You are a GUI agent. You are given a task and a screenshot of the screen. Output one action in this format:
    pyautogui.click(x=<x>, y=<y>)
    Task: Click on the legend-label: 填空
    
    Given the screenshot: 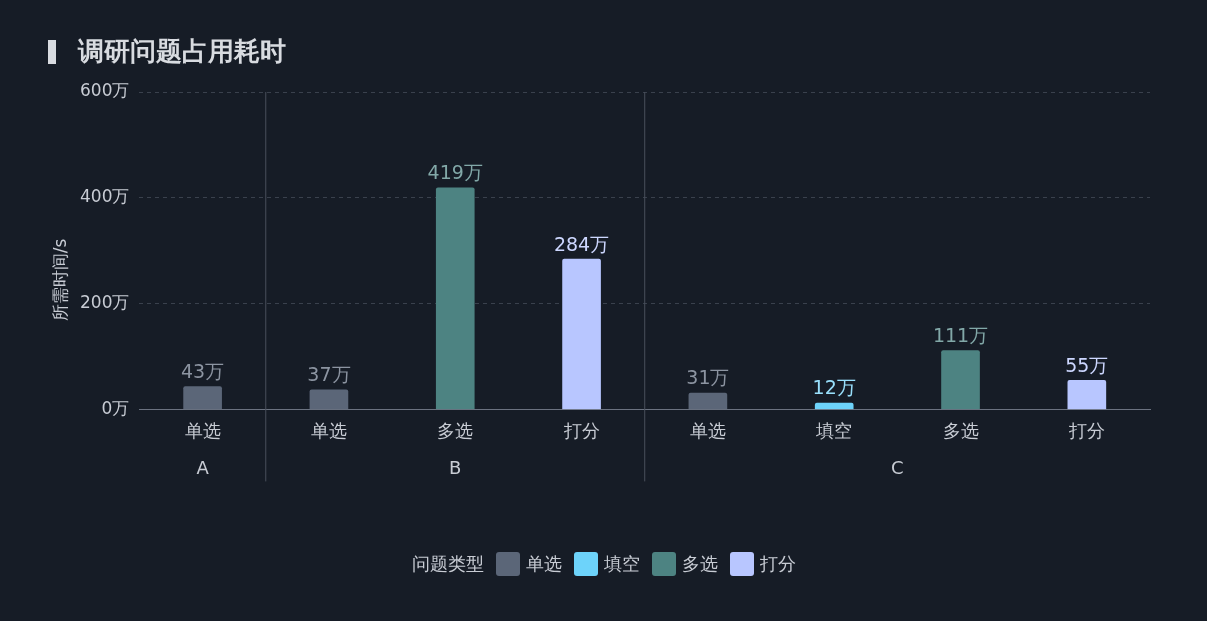 What is the action you would take?
    pyautogui.click(x=621, y=564)
    